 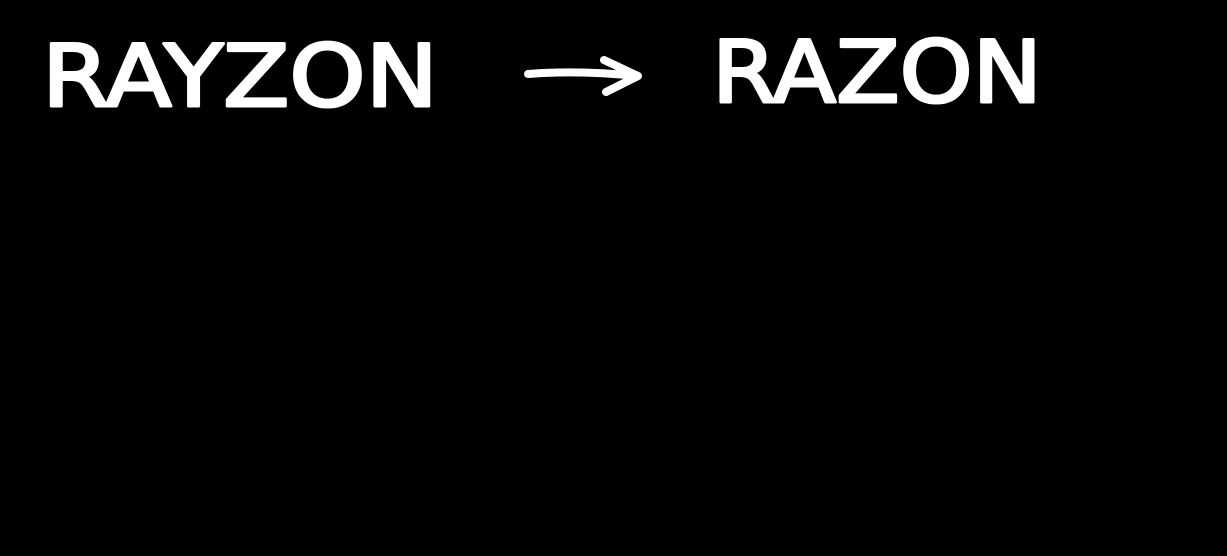 I want to click on original-word: RAYZON, so click(x=240, y=77).